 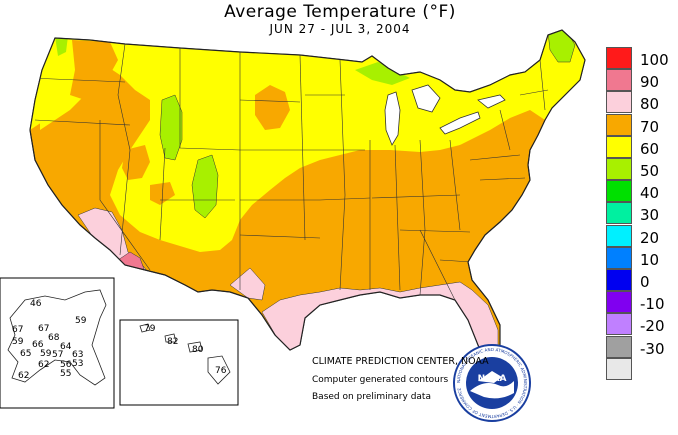 I want to click on zone-70-montana-east, so click(x=272, y=107).